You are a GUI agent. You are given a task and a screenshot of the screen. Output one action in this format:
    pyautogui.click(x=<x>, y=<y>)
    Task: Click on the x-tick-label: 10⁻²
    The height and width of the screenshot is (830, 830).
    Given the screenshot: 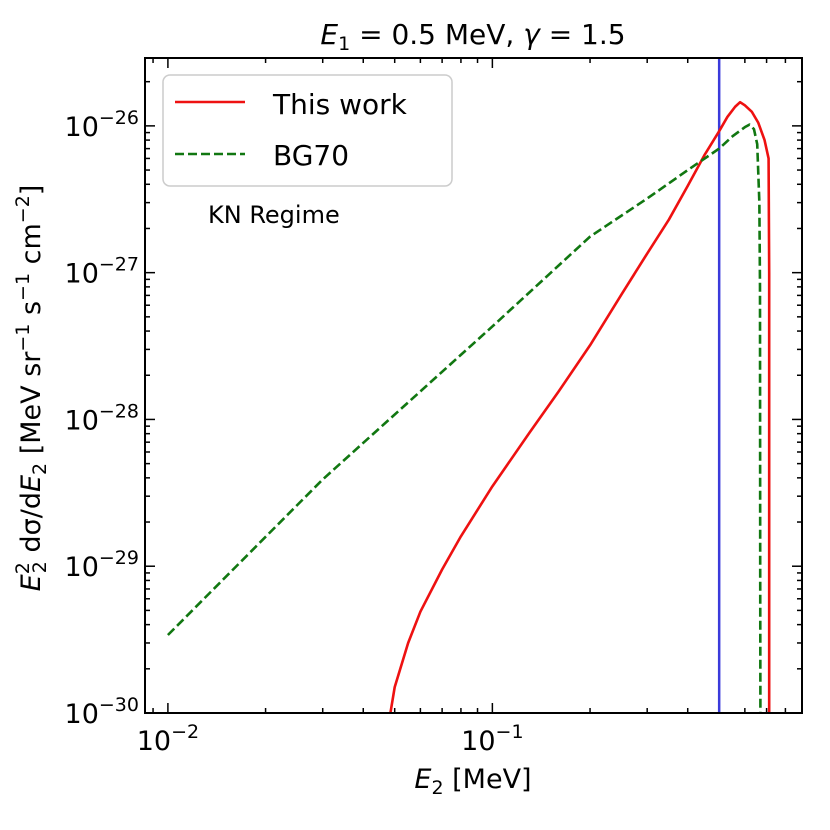 What is the action you would take?
    pyautogui.click(x=168, y=739)
    